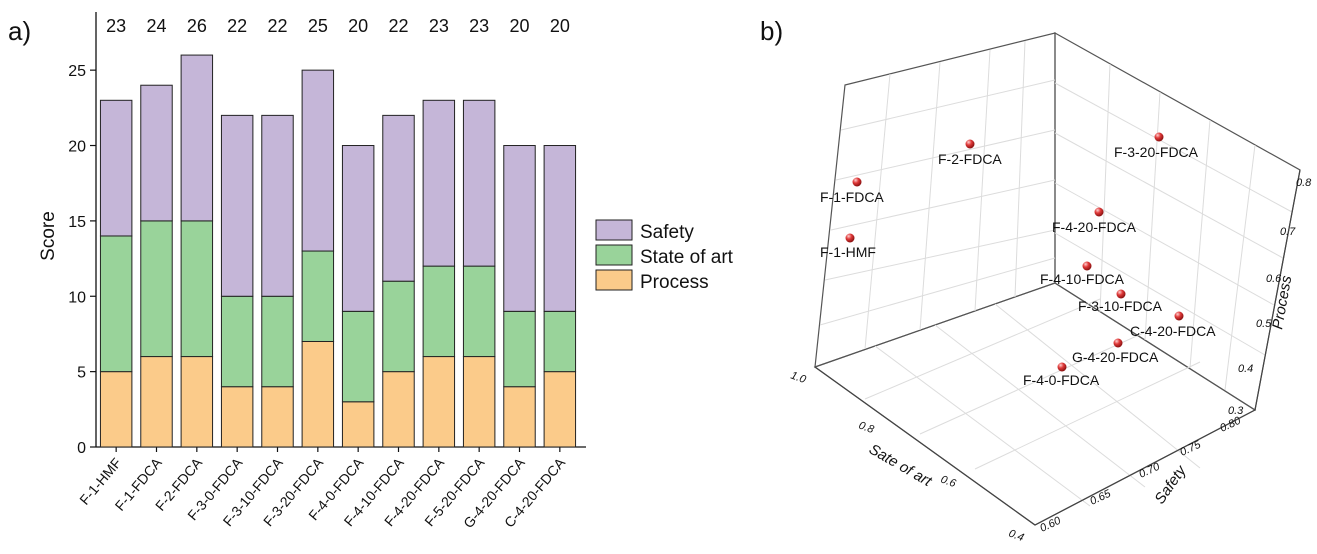  I want to click on point-label-f-3-10-fdca: F-3-10-FDCA, so click(1120, 306).